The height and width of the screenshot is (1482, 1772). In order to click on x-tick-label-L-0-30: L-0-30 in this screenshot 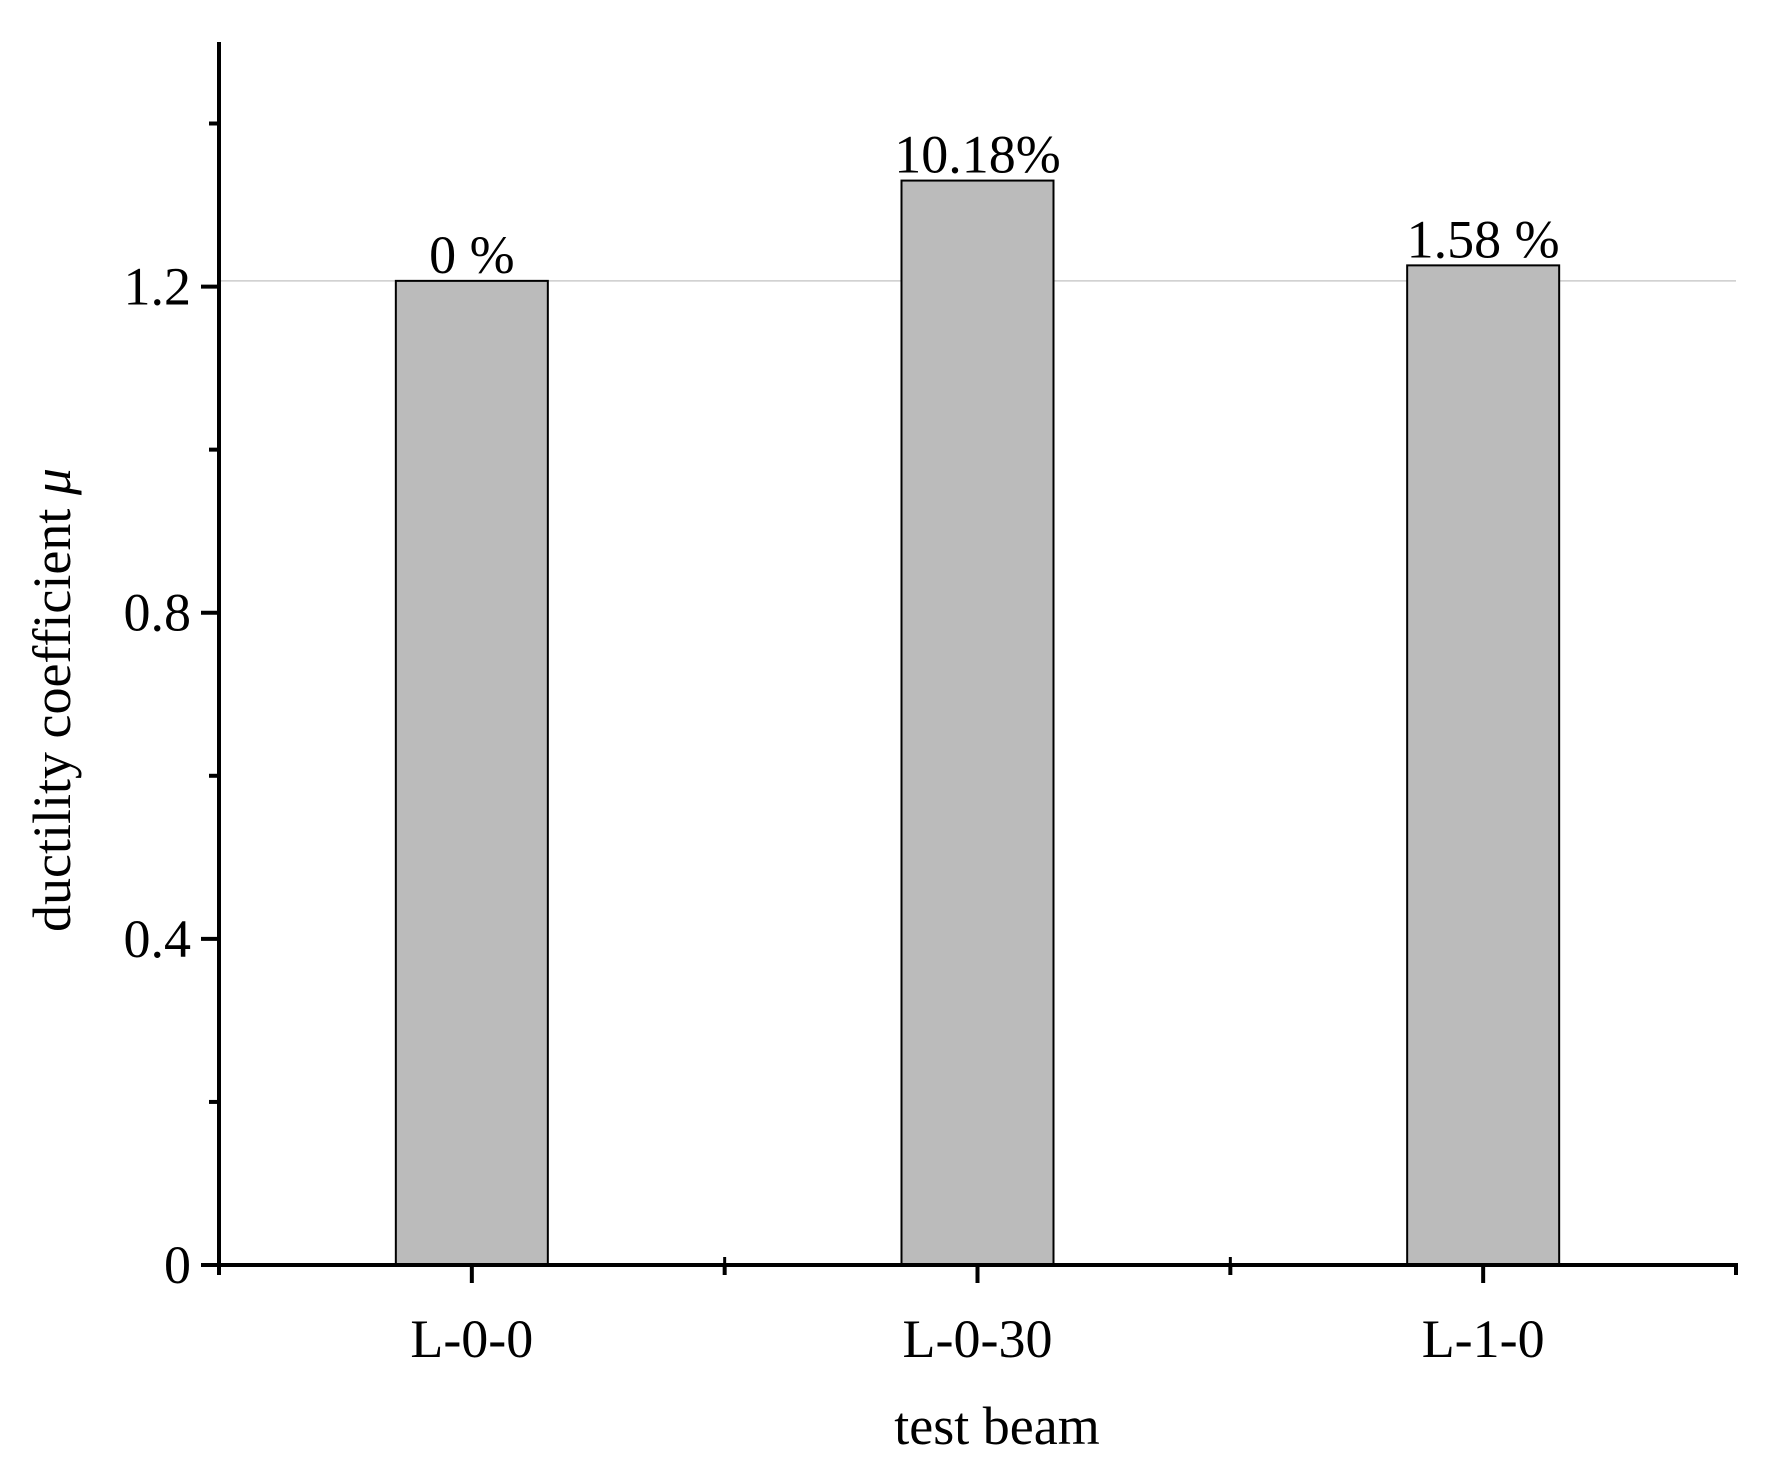, I will do `click(978, 1339)`.